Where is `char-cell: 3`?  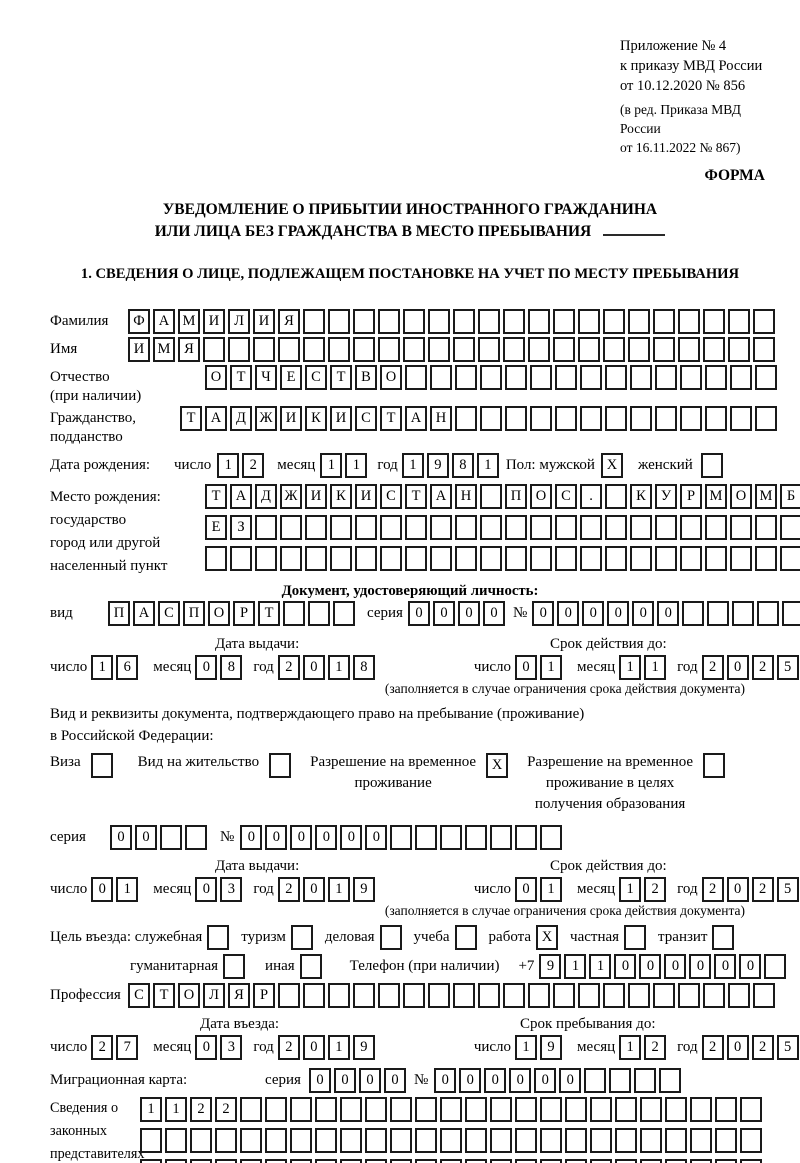 char-cell: 3 is located at coordinates (231, 1047).